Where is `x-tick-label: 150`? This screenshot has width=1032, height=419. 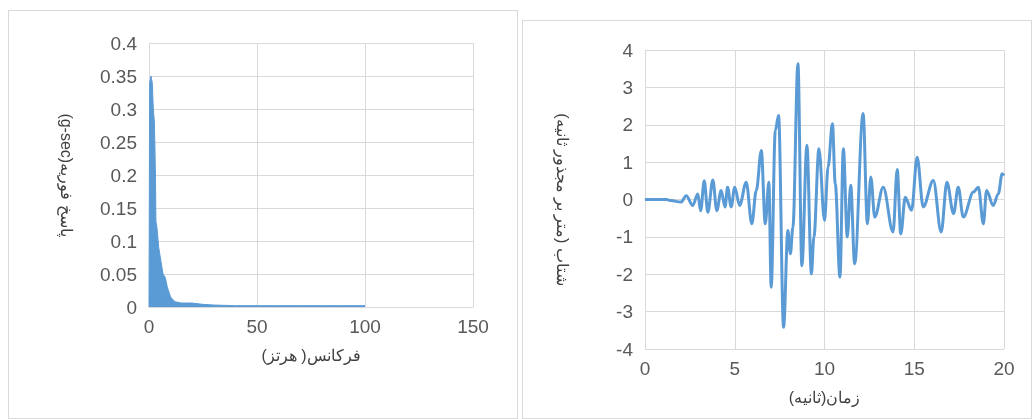 x-tick-label: 150 is located at coordinates (473, 326).